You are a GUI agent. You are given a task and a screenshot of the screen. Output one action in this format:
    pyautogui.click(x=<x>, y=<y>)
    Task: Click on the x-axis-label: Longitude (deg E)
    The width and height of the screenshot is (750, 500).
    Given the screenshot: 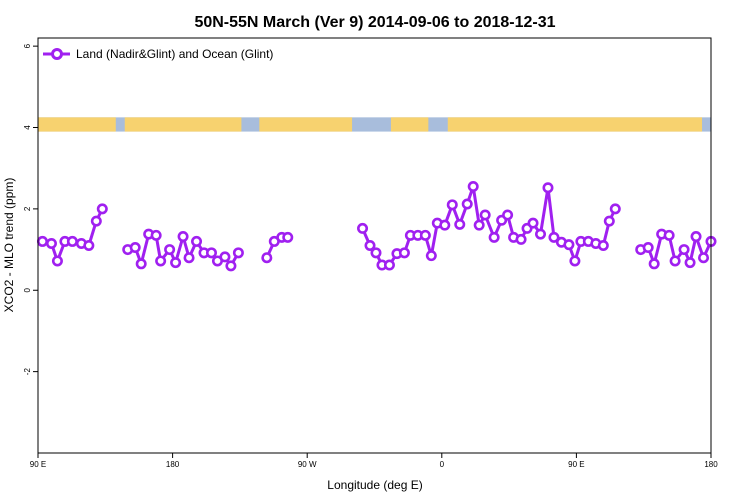 What is the action you would take?
    pyautogui.click(x=374, y=485)
    